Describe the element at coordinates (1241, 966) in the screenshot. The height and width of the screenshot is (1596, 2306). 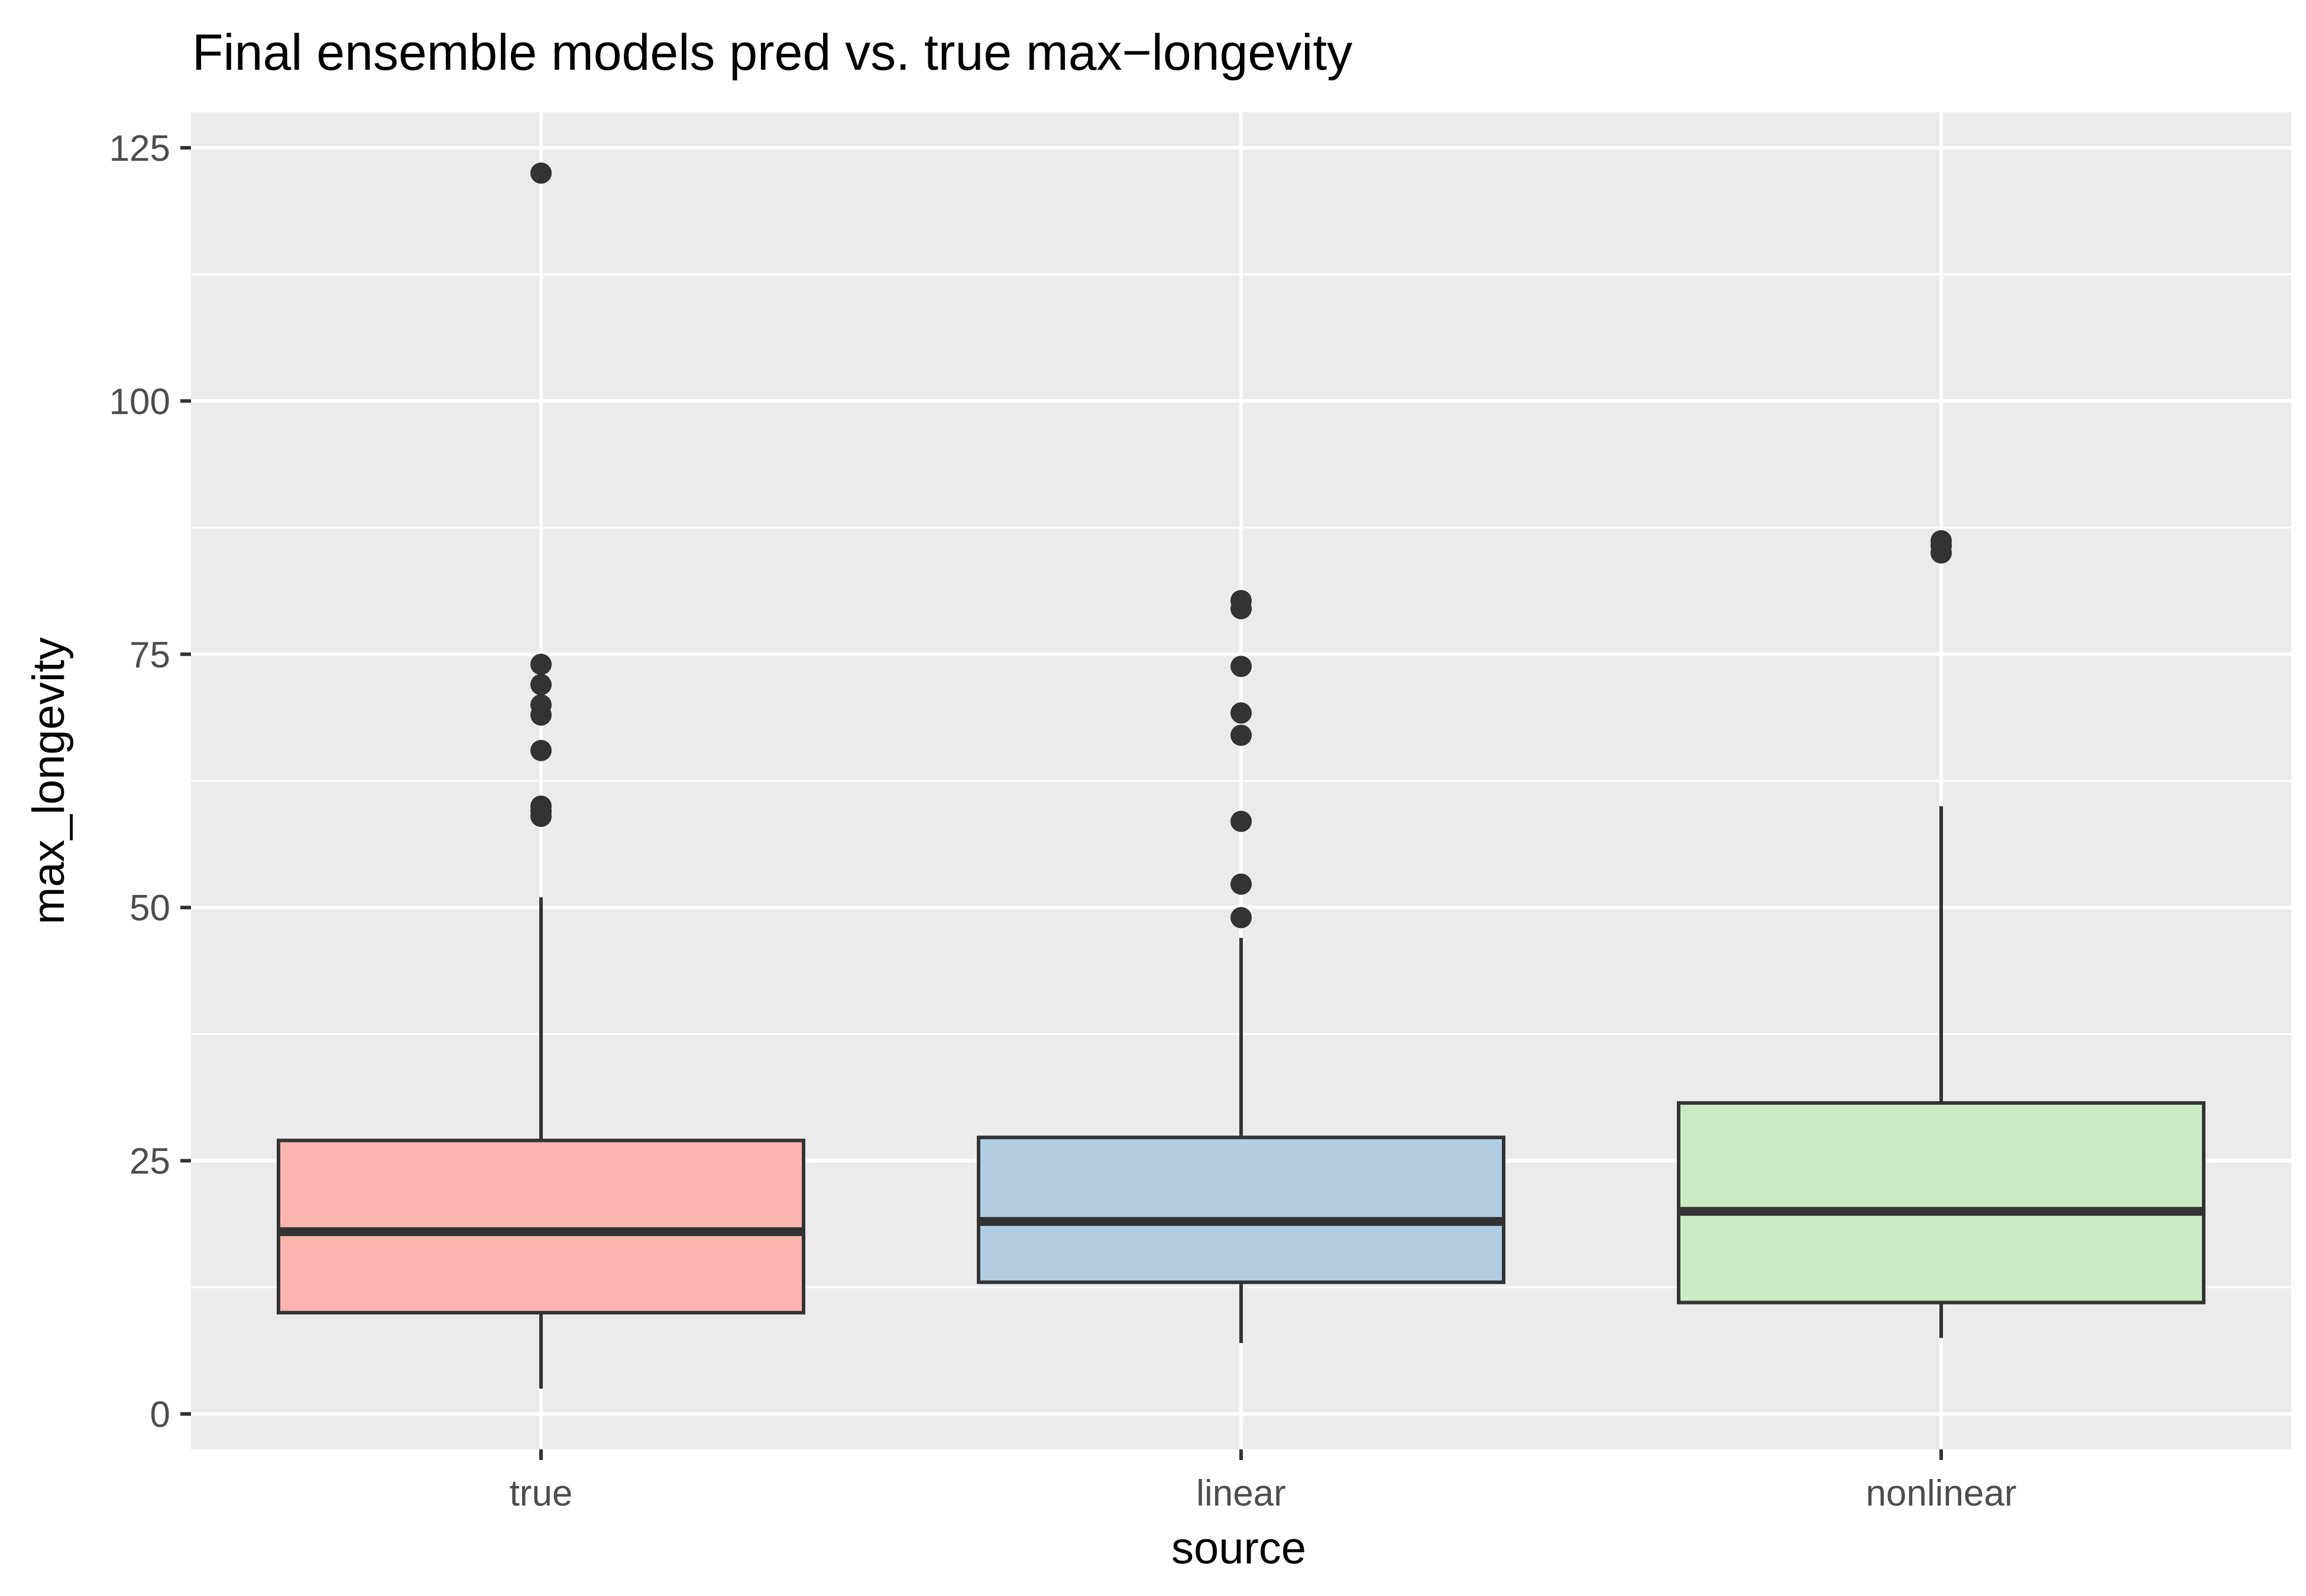
I see `box-linear` at that location.